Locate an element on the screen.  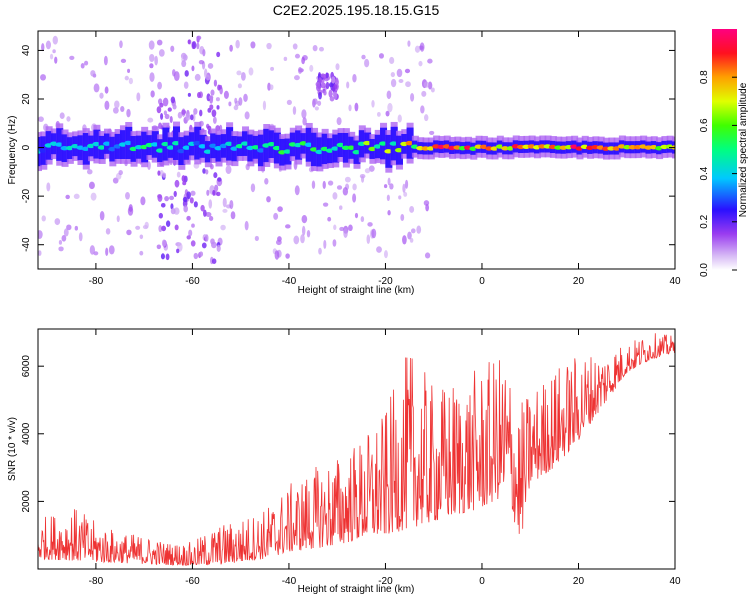
spectrogram-y-tick-label: -40 is located at coordinates (26, 244).